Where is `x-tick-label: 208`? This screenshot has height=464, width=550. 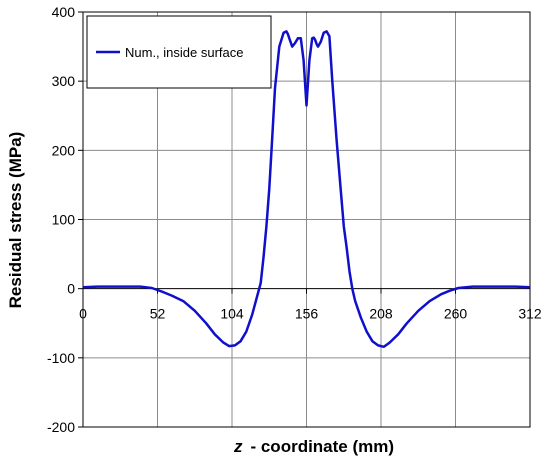 x-tick-label: 208 is located at coordinates (381, 314).